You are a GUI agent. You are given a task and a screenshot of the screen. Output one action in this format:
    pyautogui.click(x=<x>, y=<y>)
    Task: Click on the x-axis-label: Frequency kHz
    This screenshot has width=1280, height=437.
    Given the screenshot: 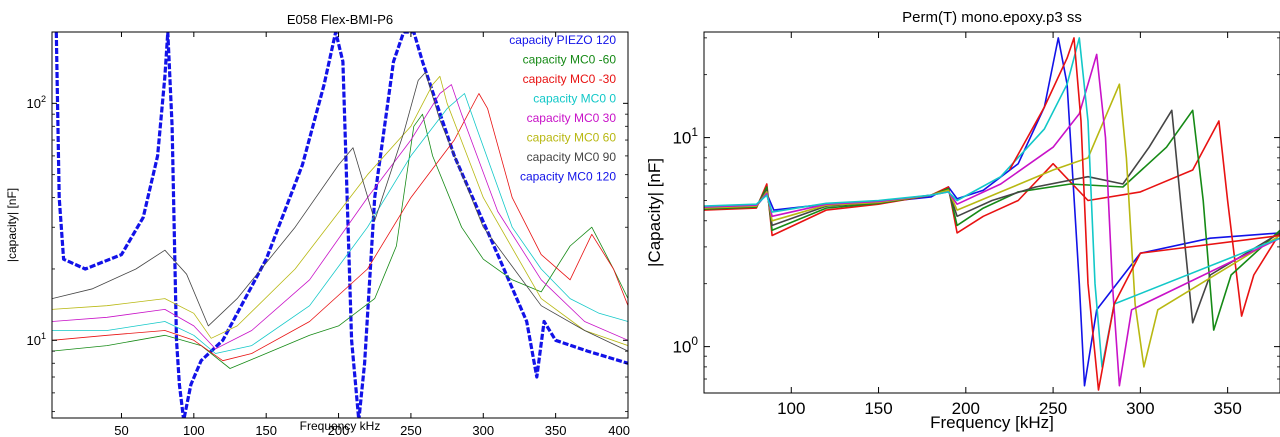 What is the action you would take?
    pyautogui.click(x=340, y=426)
    